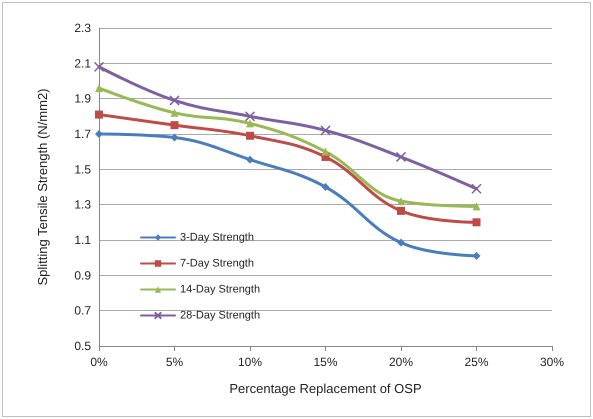 The image size is (593, 419). Describe the element at coordinates (220, 316) in the screenshot. I see `legend-label: 28-Day Strength` at that location.